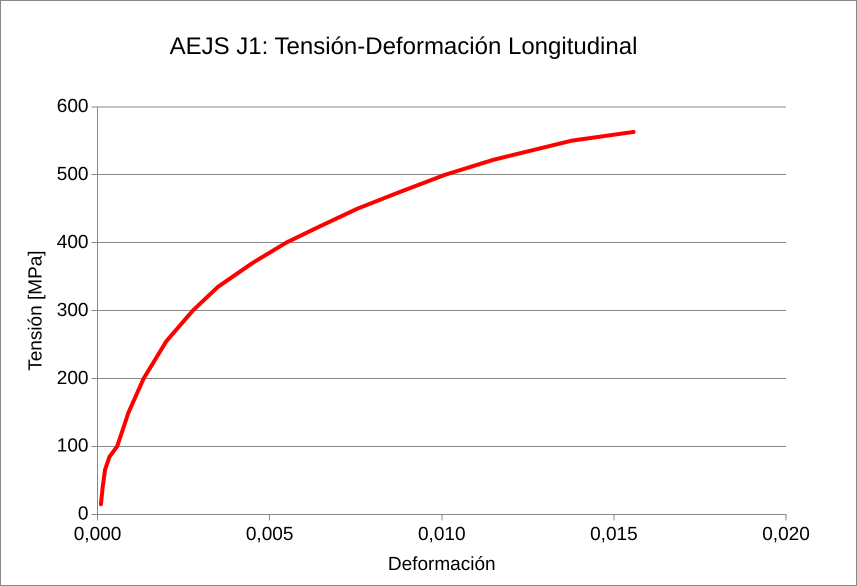 The image size is (857, 586). Describe the element at coordinates (36, 310) in the screenshot. I see `y-axis-title: Tensión [MPa]` at that location.